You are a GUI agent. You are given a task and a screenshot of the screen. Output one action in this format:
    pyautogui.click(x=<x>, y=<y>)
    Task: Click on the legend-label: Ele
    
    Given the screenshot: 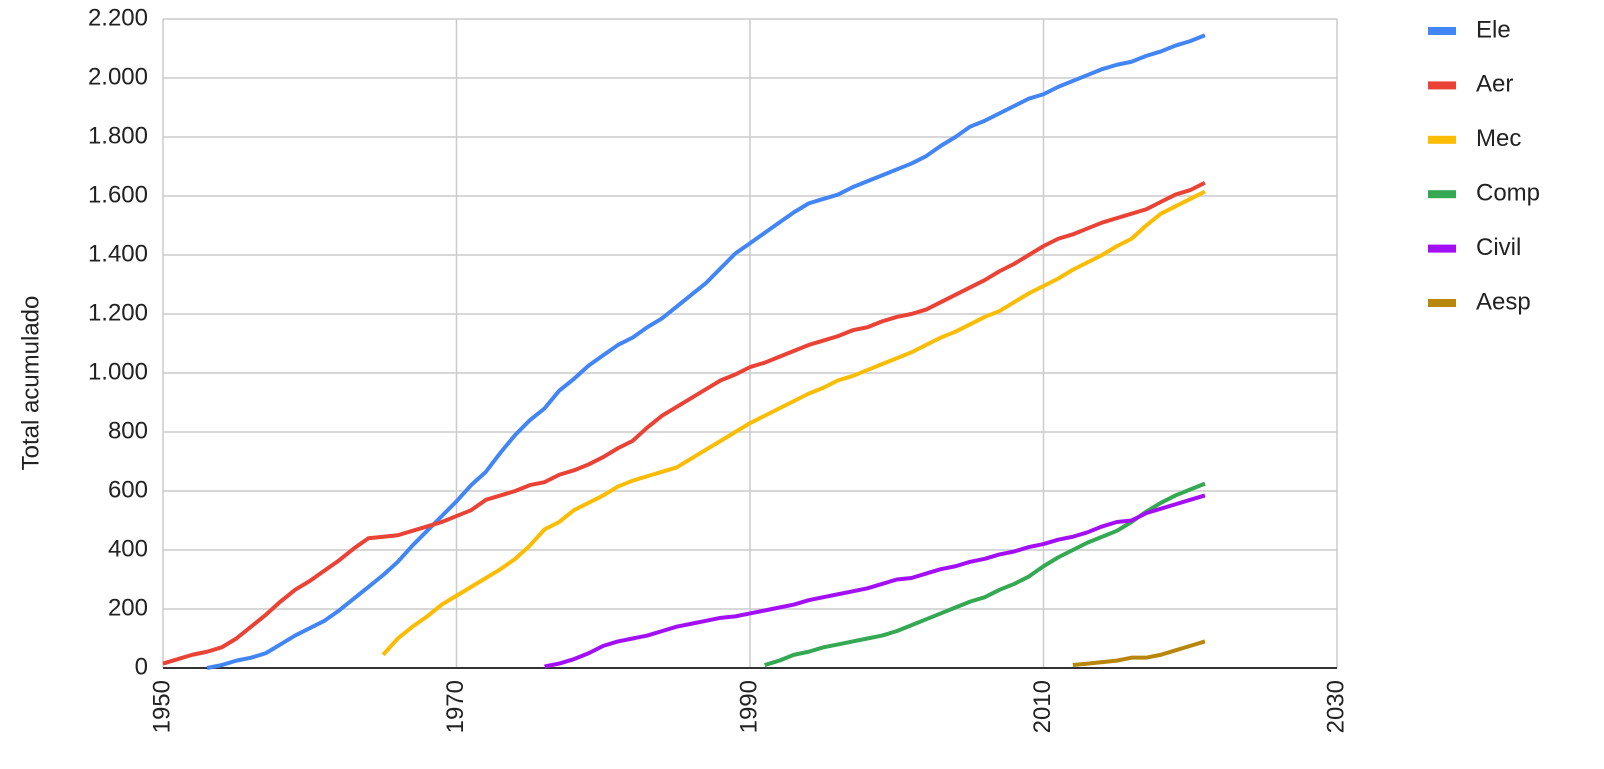 What is the action you would take?
    pyautogui.click(x=1493, y=29)
    